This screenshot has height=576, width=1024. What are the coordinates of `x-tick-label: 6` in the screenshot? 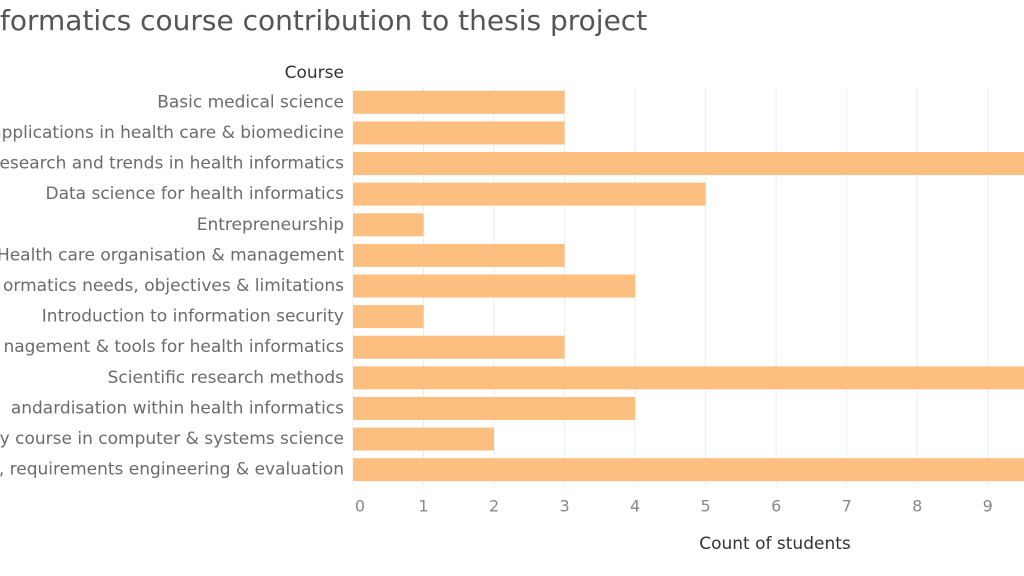 It's located at (776, 506).